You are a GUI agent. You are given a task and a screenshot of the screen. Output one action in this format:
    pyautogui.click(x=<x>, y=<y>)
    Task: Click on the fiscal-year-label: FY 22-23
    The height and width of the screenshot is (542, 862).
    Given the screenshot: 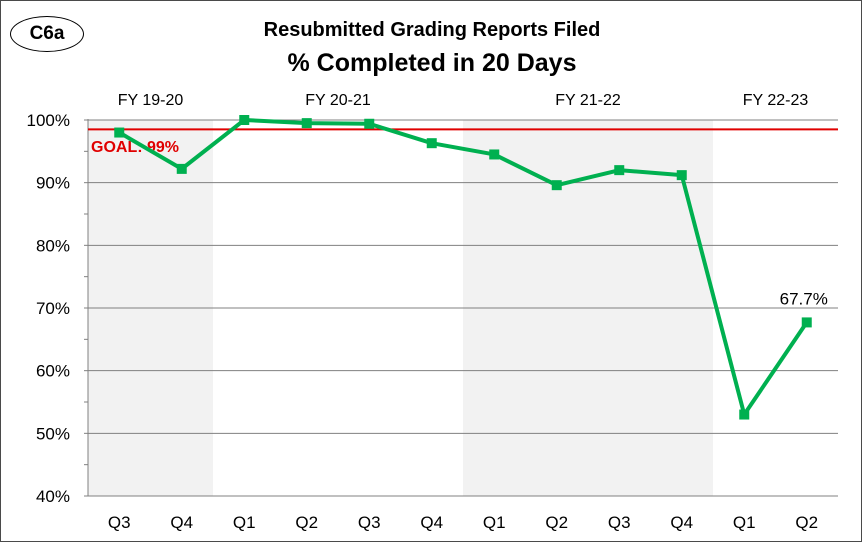 What is the action you would take?
    pyautogui.click(x=776, y=100)
    